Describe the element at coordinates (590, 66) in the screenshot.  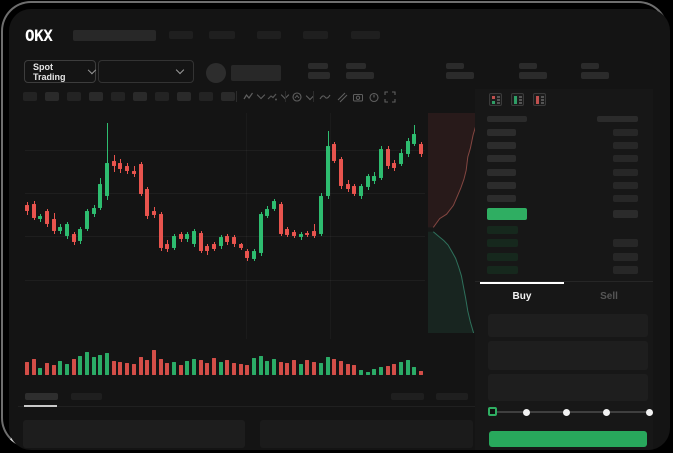
I see `stat-label` at that location.